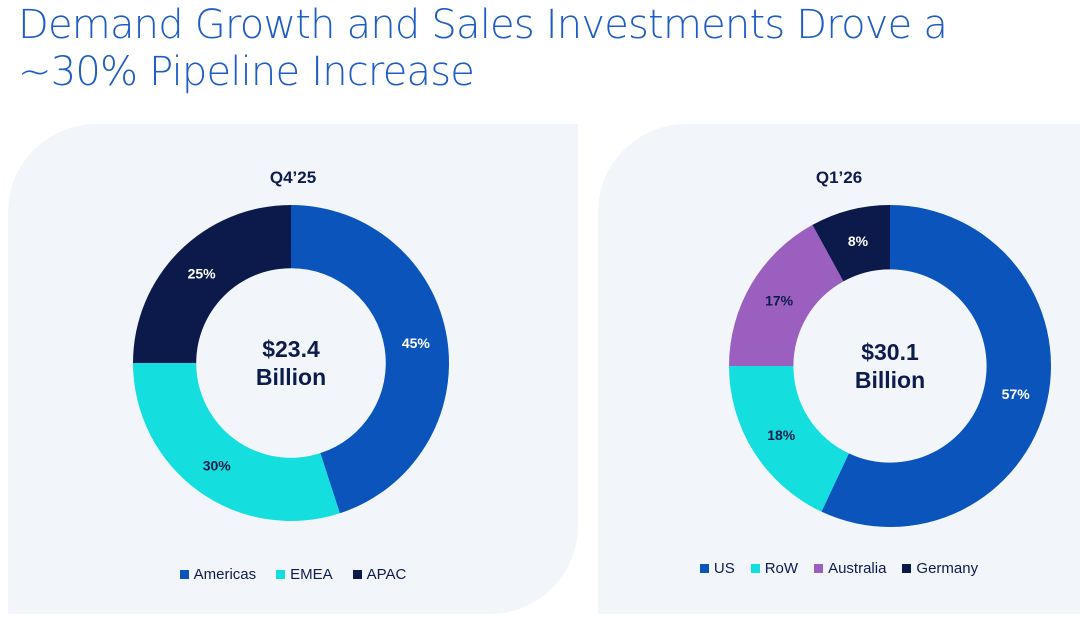 The height and width of the screenshot is (621, 1080). Describe the element at coordinates (311, 574) in the screenshot. I see `legend-label: EMEA` at that location.